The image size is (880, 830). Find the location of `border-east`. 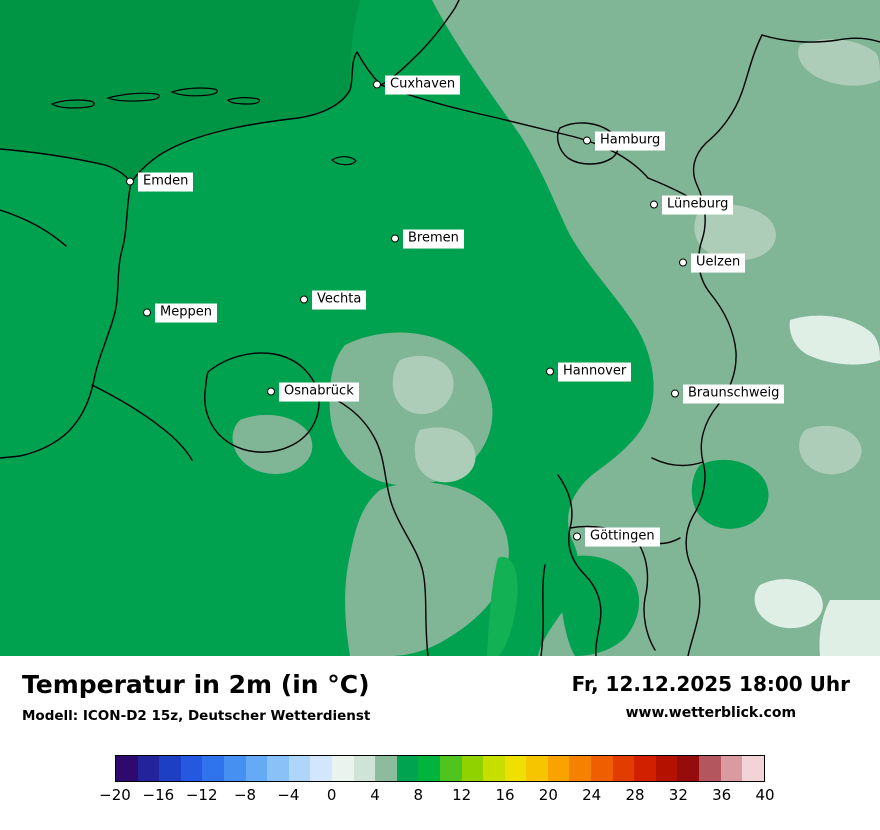

border-east is located at coordinates (724, 345).